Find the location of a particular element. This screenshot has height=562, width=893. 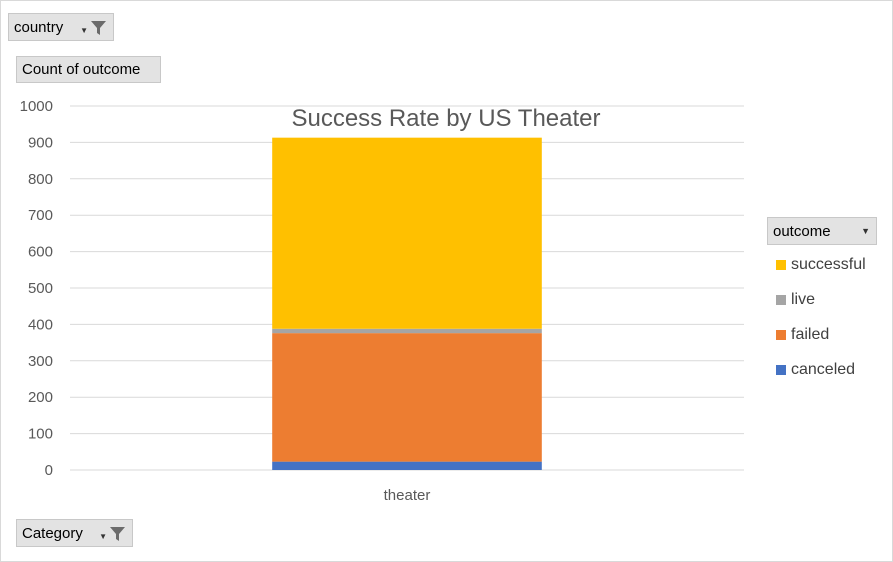

y-tick-label: 100 is located at coordinates (40, 434).